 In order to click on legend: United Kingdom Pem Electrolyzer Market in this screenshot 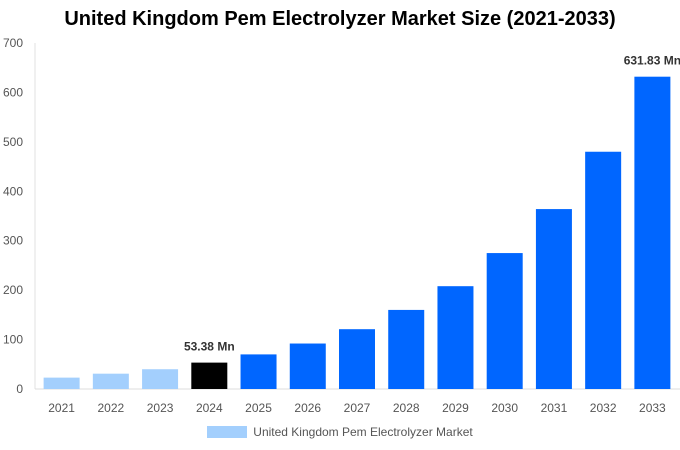, I will do `click(340, 432)`.